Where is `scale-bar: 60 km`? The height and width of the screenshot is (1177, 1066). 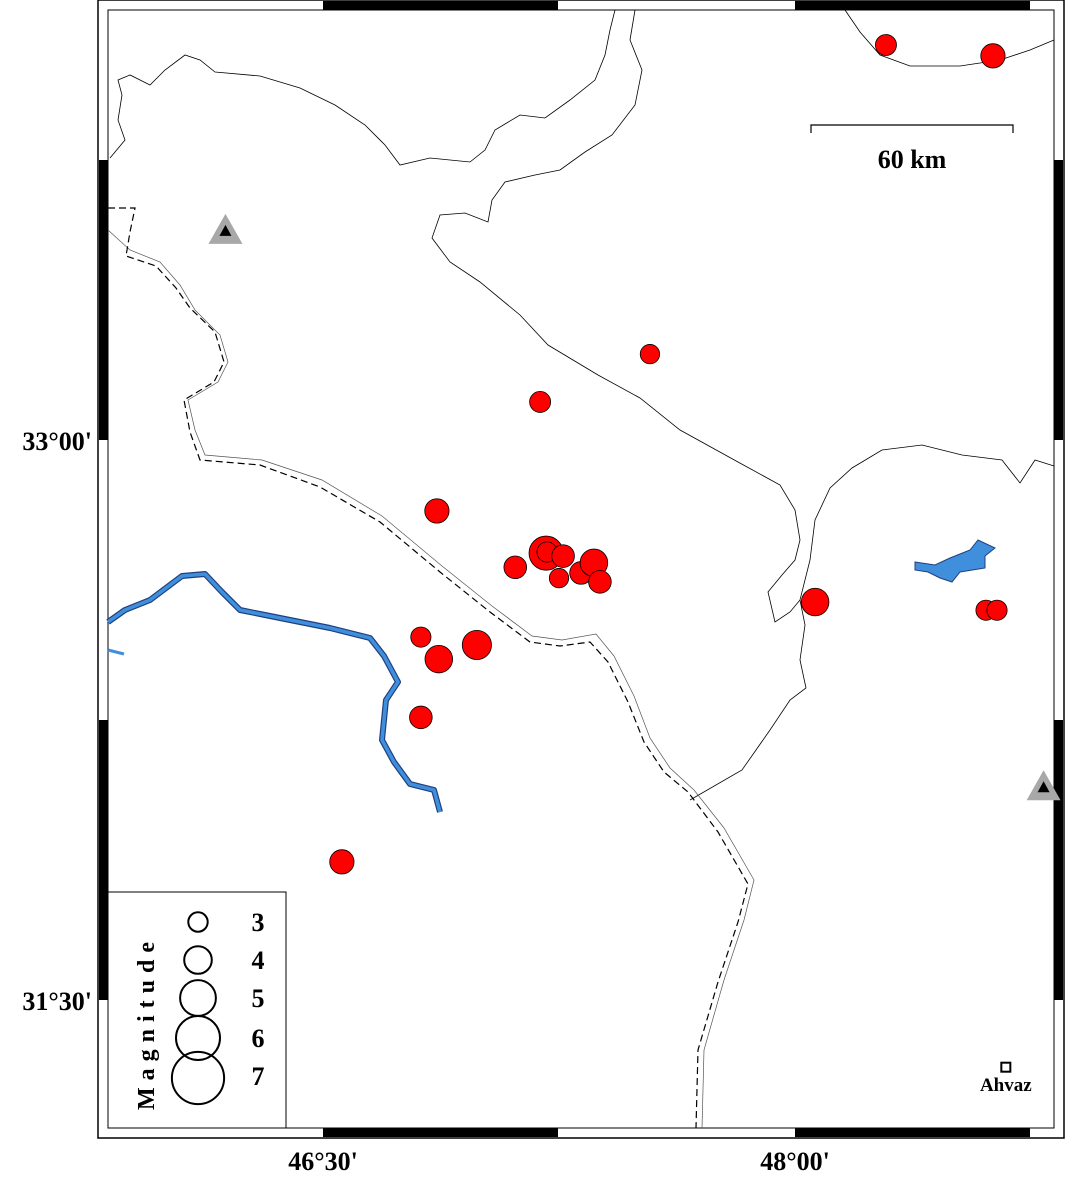 scale-bar: 60 km is located at coordinates (912, 149).